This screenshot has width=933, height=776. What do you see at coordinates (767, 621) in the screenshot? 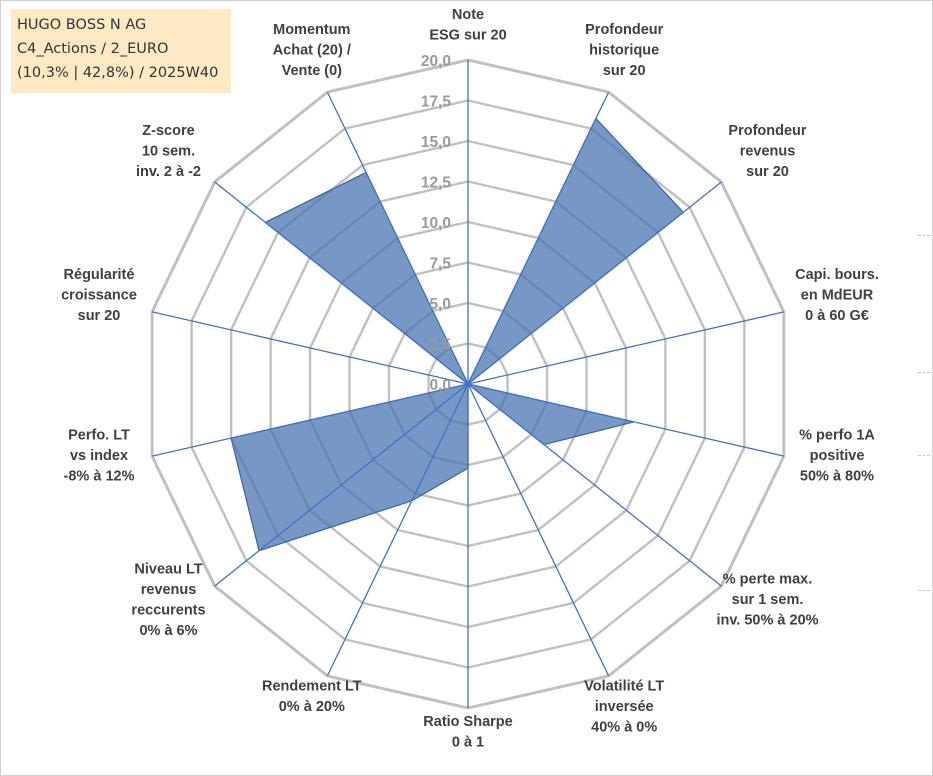
I see `axis-label-line: inv. 50% à 20%` at bounding box center [767, 621].